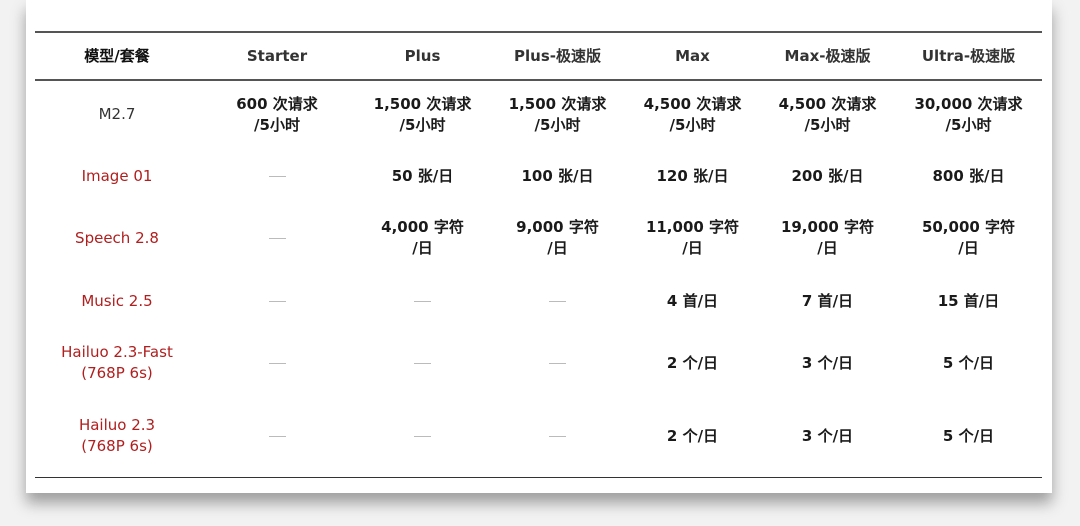  Describe the element at coordinates (968, 176) in the screenshot. I see `quota-cell: 800 张/日` at that location.